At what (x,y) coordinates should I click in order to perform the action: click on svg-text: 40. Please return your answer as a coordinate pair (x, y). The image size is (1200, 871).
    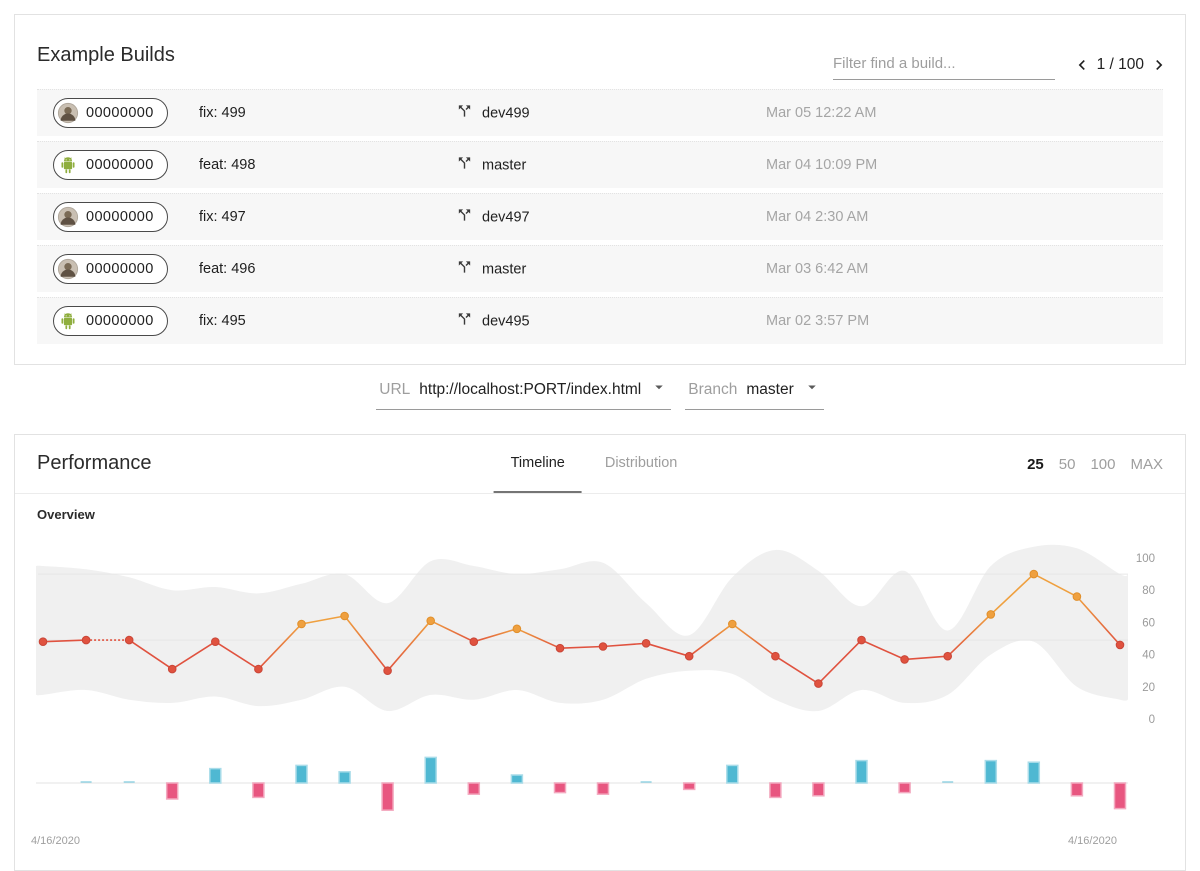
    Looking at the image, I should click on (1148, 656).